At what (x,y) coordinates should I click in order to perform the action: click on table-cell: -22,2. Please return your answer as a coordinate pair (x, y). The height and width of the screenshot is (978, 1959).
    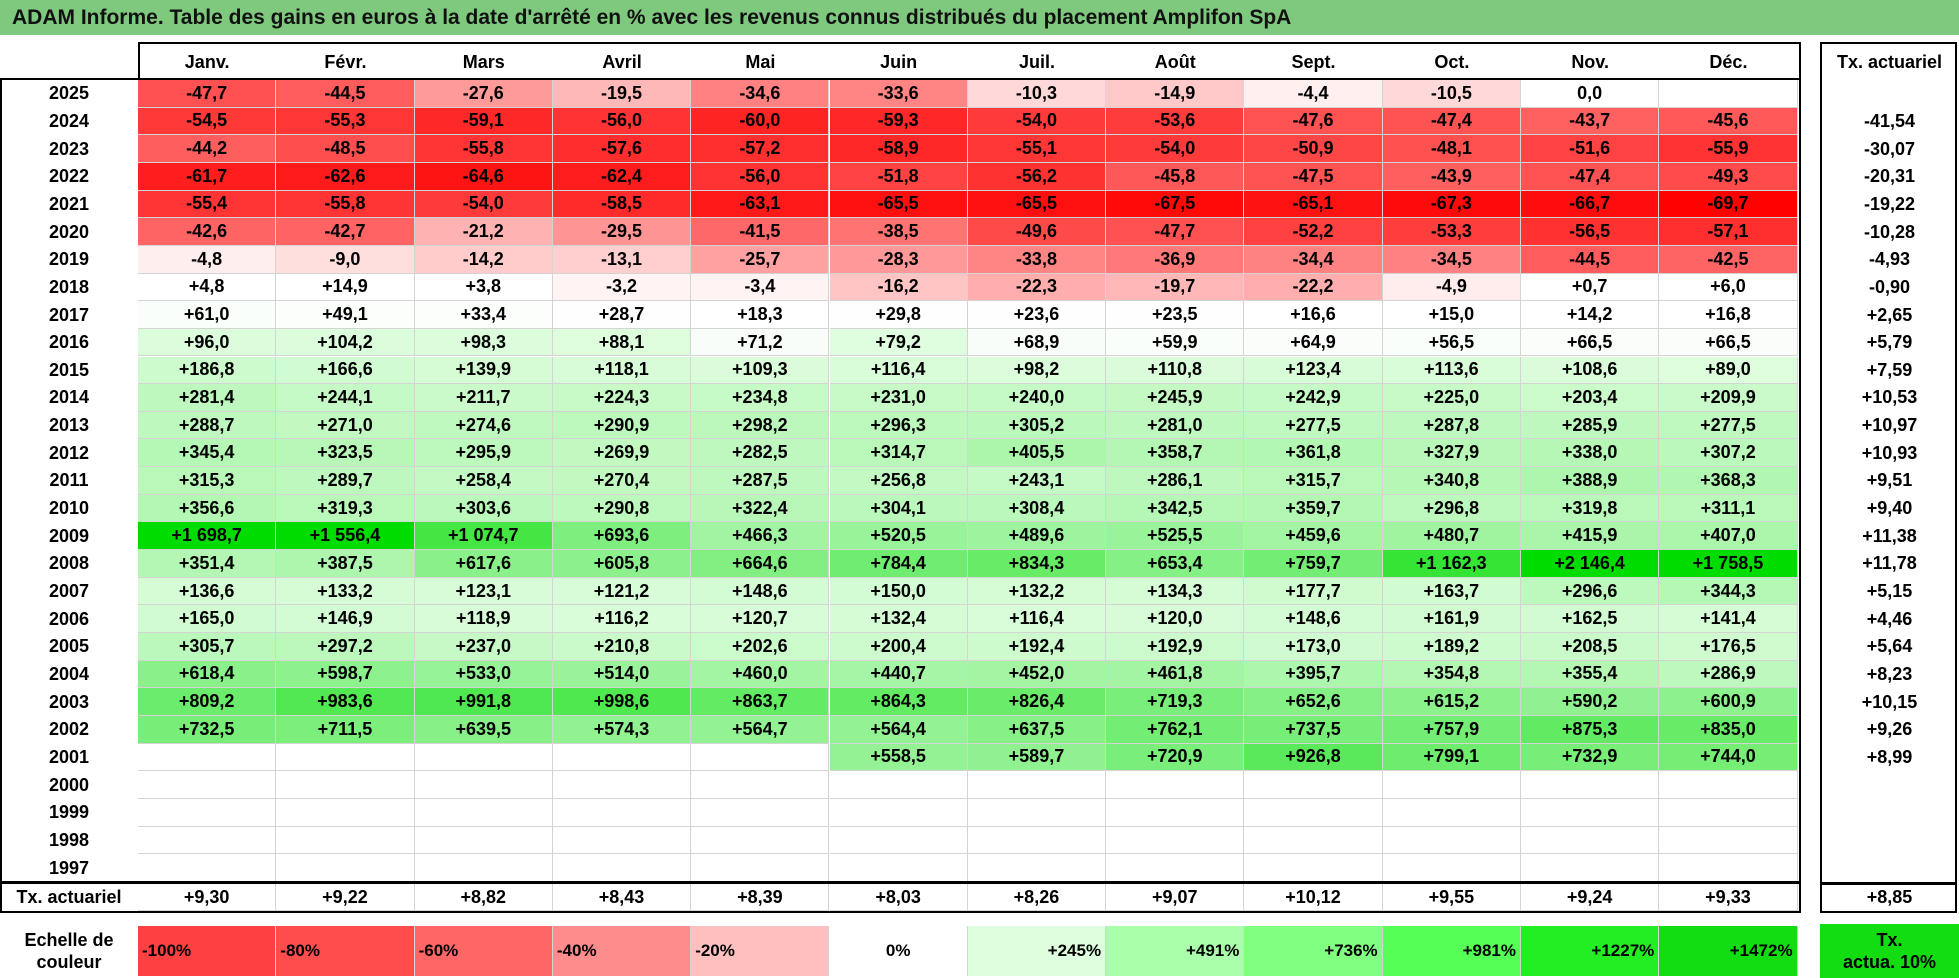
    Looking at the image, I should click on (1313, 287).